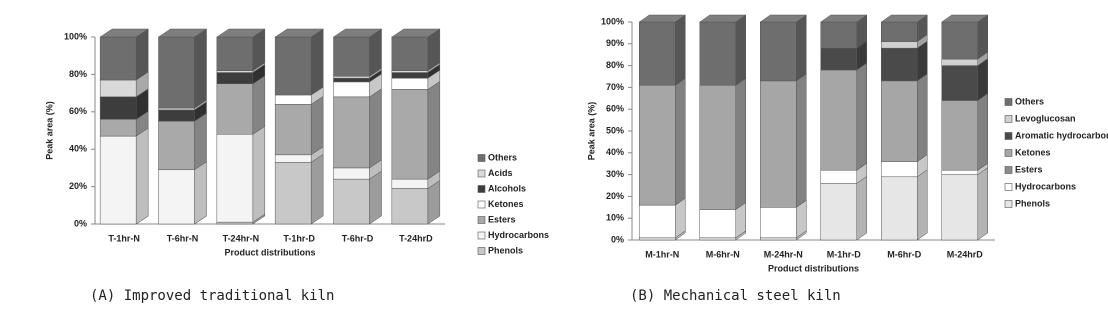 The width and height of the screenshot is (1108, 319). Describe the element at coordinates (1045, 118) in the screenshot. I see `legend-label: Levoglucosan` at that location.